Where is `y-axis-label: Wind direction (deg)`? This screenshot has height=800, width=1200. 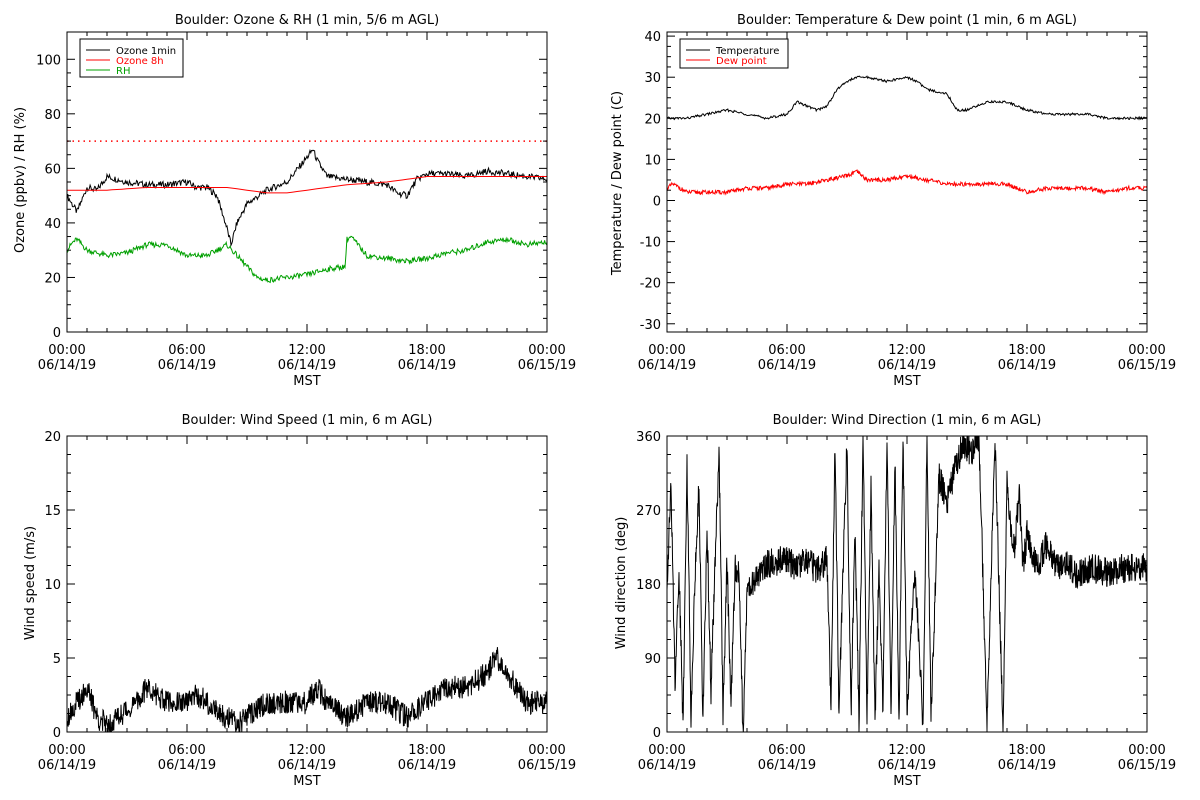 y-axis-label: Wind direction (deg) is located at coordinates (621, 583).